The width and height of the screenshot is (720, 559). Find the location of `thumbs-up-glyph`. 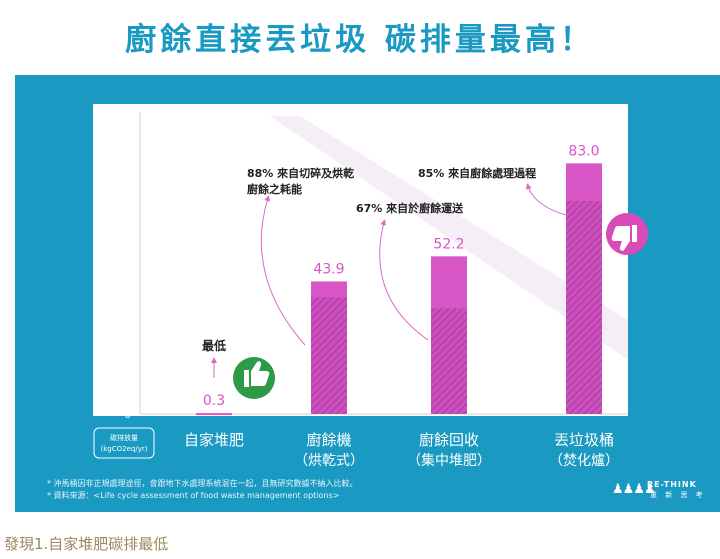

thumbs-up-glyph is located at coordinates (257, 374).